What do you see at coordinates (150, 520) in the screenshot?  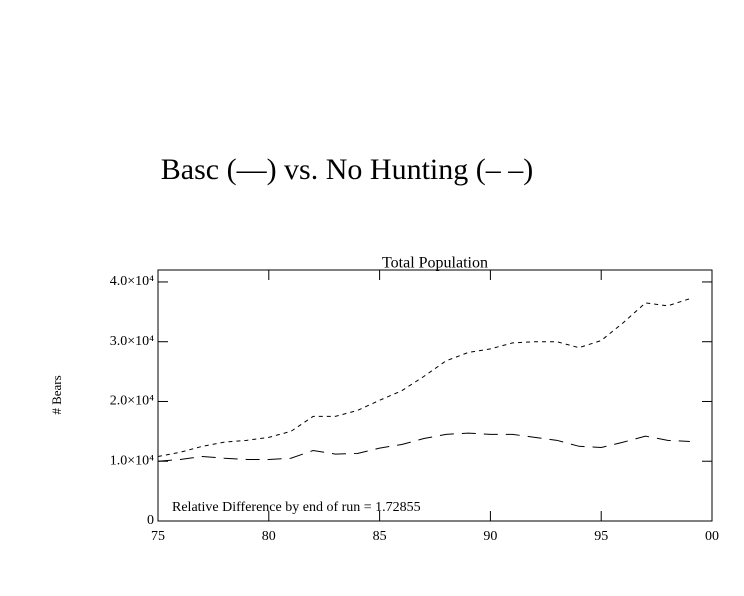 I see `y-tick-label: 0` at bounding box center [150, 520].